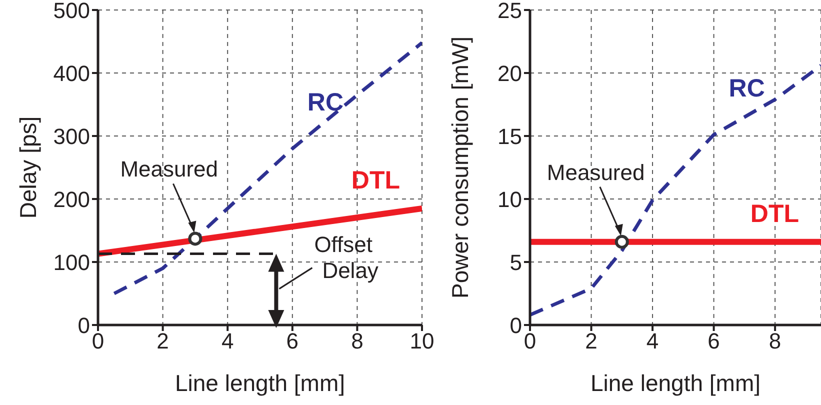  Describe the element at coordinates (510, 199) in the screenshot. I see `y-tick-label: 10` at that location.